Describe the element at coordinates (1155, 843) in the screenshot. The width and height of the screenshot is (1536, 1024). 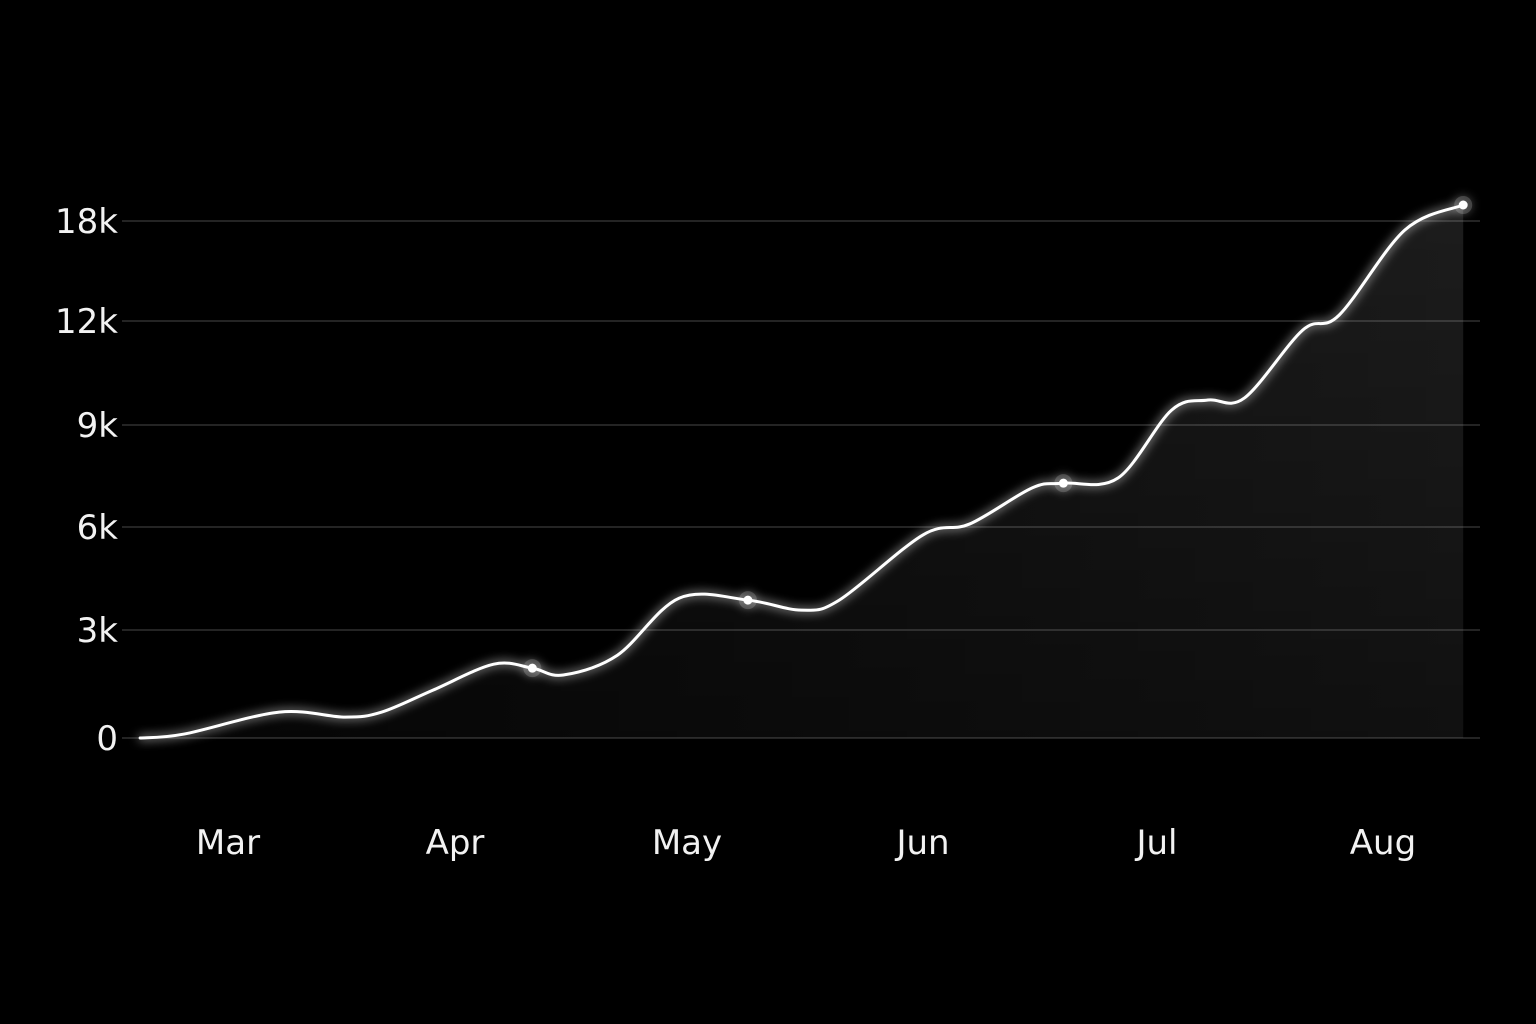
I see `x-tick-label: Jul` at that location.